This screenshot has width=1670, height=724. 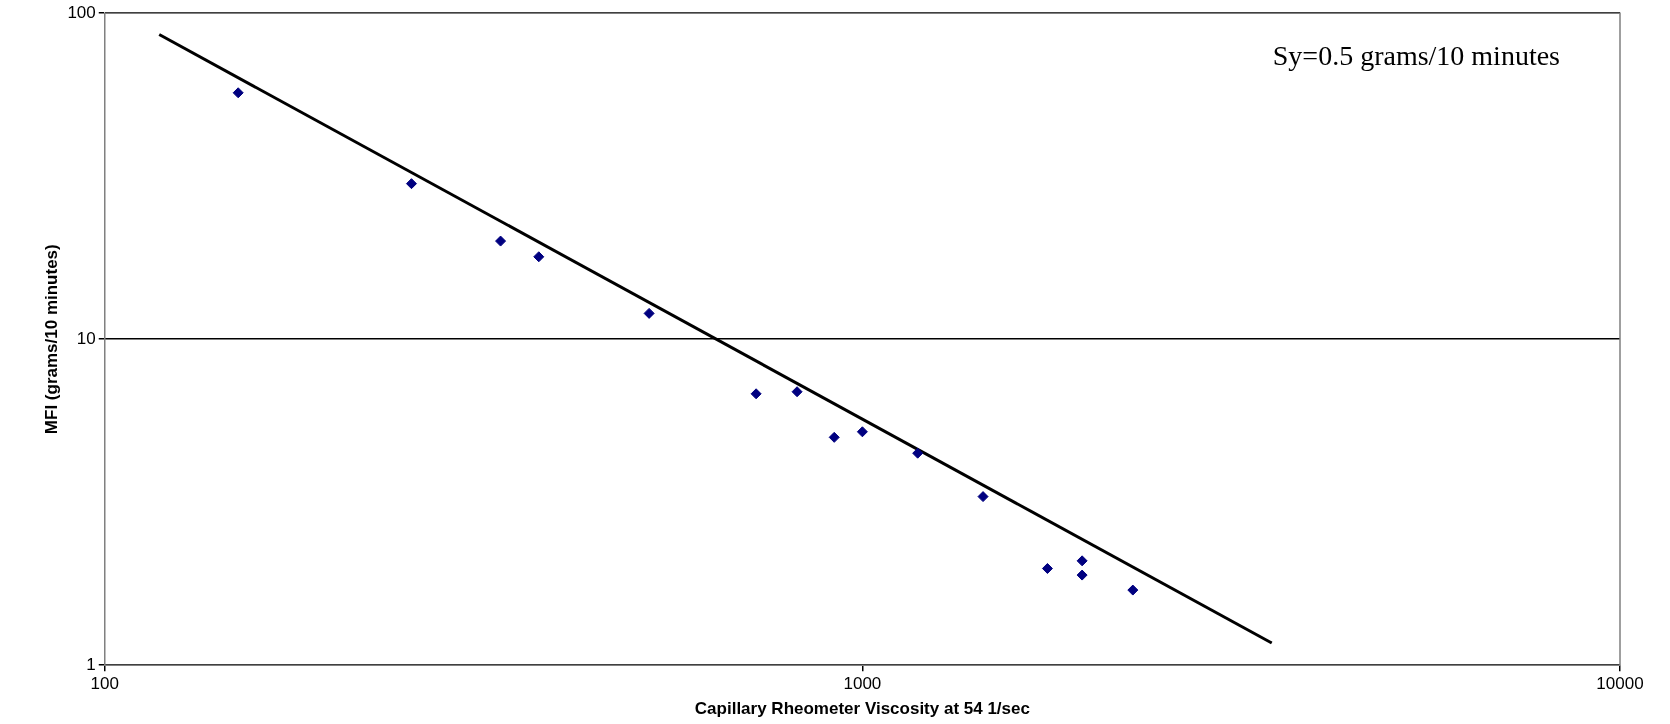 What do you see at coordinates (1620, 684) in the screenshot?
I see `x-tick-label: 10000` at bounding box center [1620, 684].